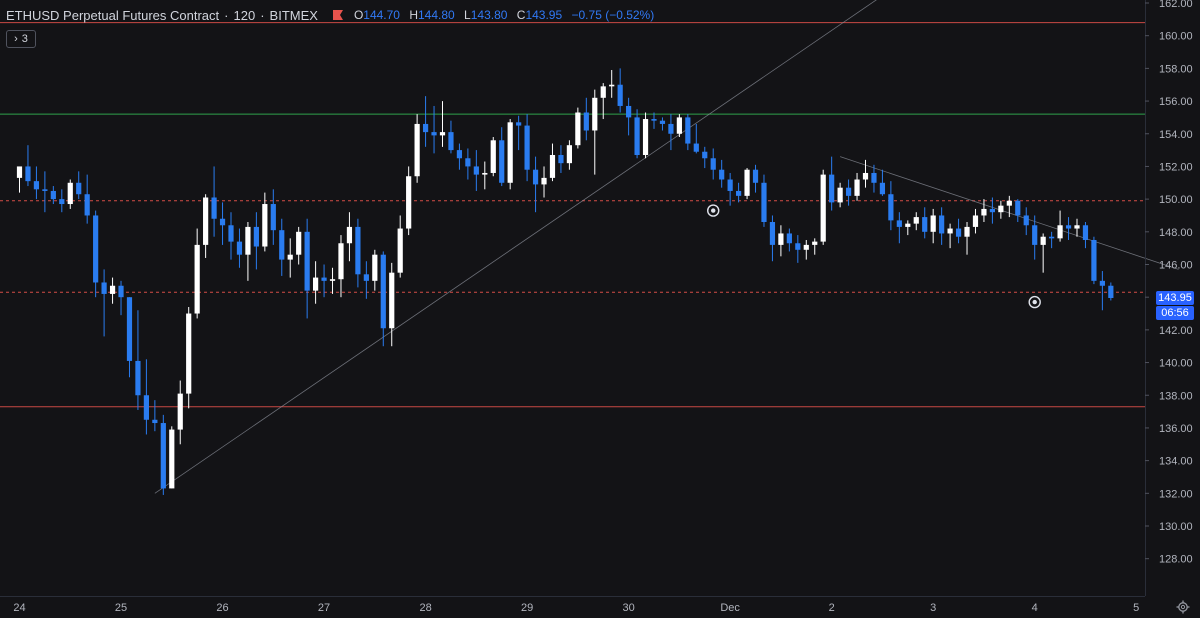 The width and height of the screenshot is (1200, 618). I want to click on low-label: L, so click(467, 15).